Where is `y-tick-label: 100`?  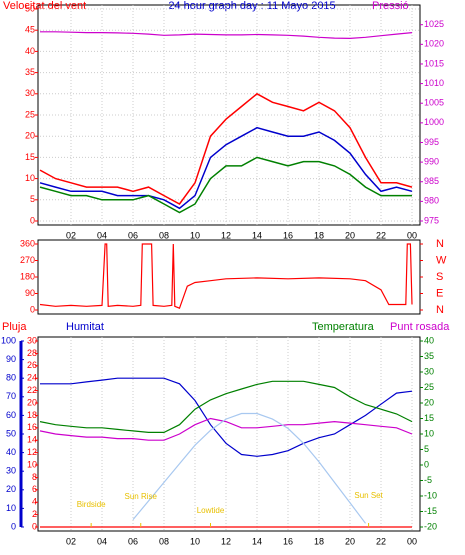 y-tick-label: 100 is located at coordinates (8, 340).